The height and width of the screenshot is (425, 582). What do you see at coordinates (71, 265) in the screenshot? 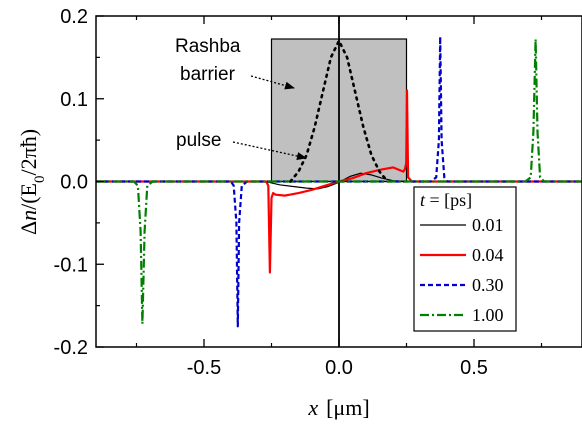
I see `y-tick-label: -0.1` at bounding box center [71, 265].